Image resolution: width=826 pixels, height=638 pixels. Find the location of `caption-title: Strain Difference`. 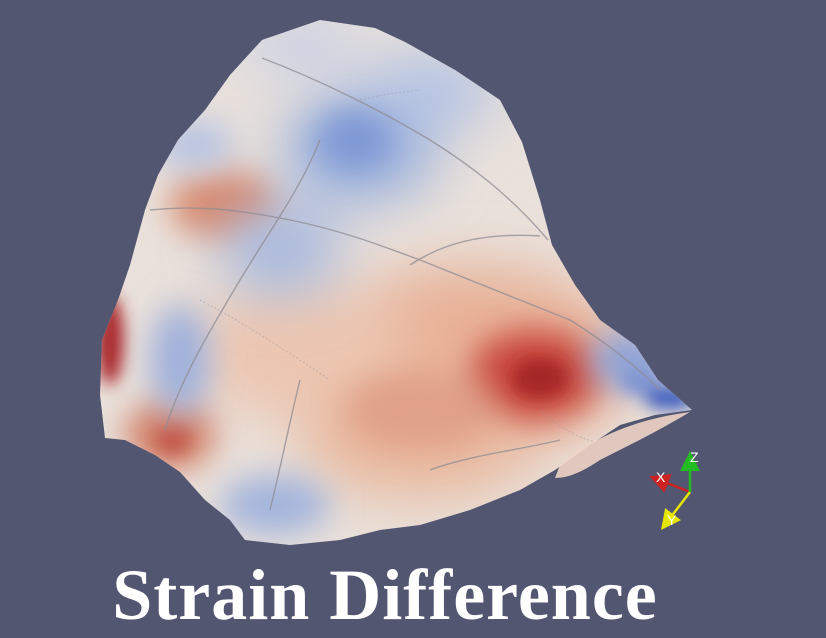

caption-title: Strain Difference is located at coordinates (385, 595).